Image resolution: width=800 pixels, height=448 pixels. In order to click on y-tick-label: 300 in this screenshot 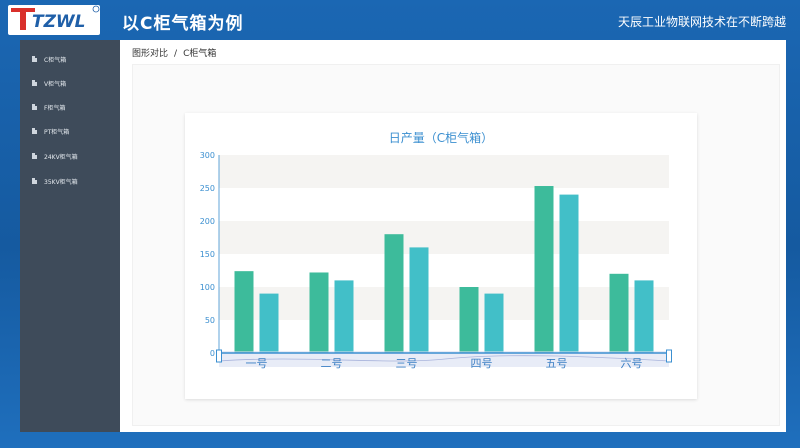, I will do `click(207, 155)`.